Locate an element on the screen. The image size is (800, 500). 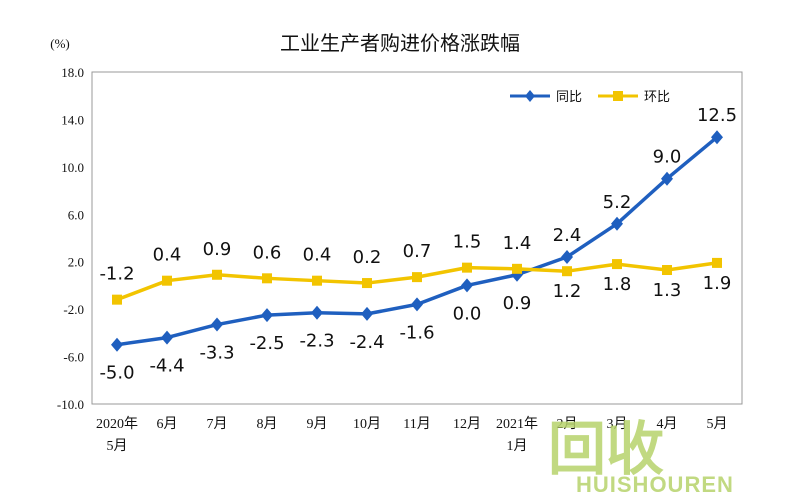
data-label-yoy: -3.3 is located at coordinates (216, 353).